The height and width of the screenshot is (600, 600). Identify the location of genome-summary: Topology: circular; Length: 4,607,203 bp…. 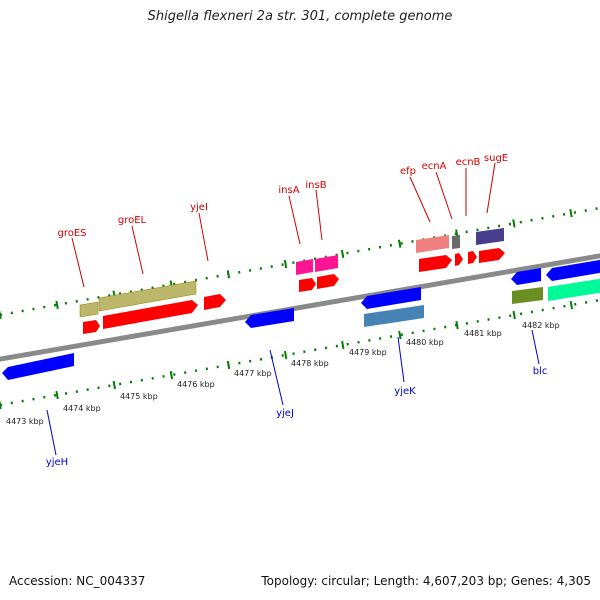
(426, 581).